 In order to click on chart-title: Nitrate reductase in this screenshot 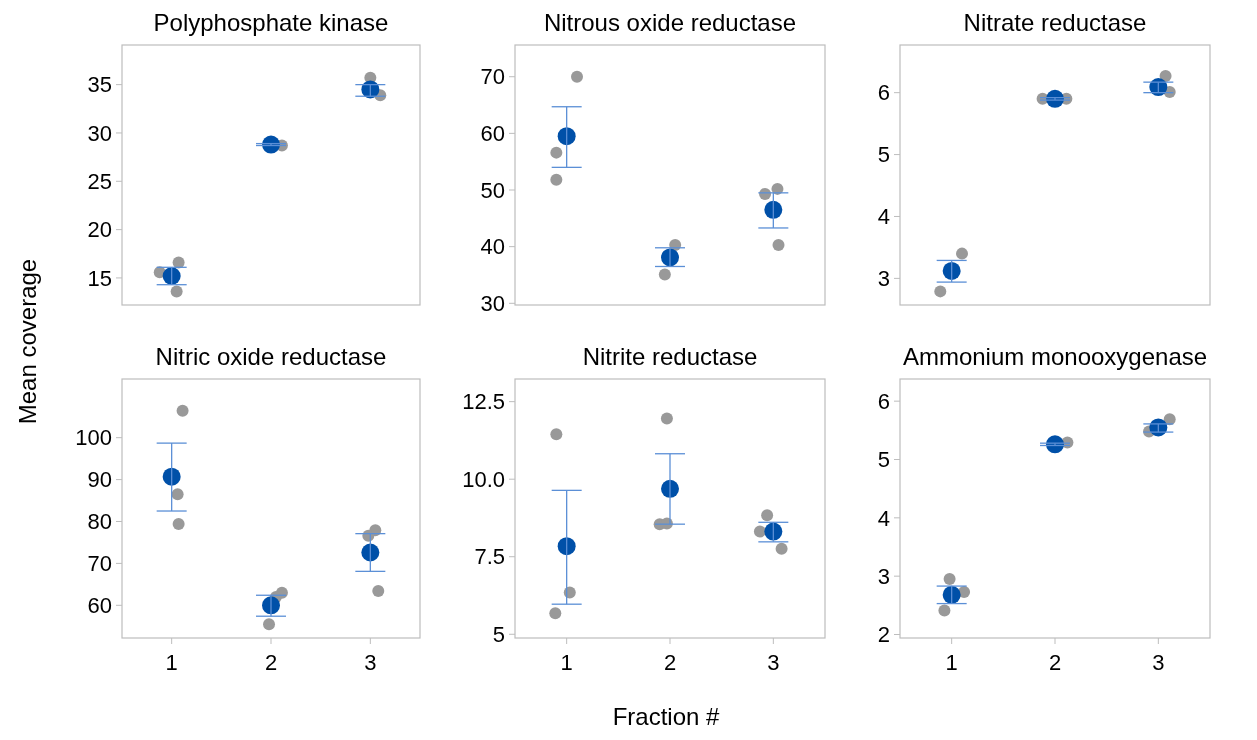, I will do `click(1055, 22)`.